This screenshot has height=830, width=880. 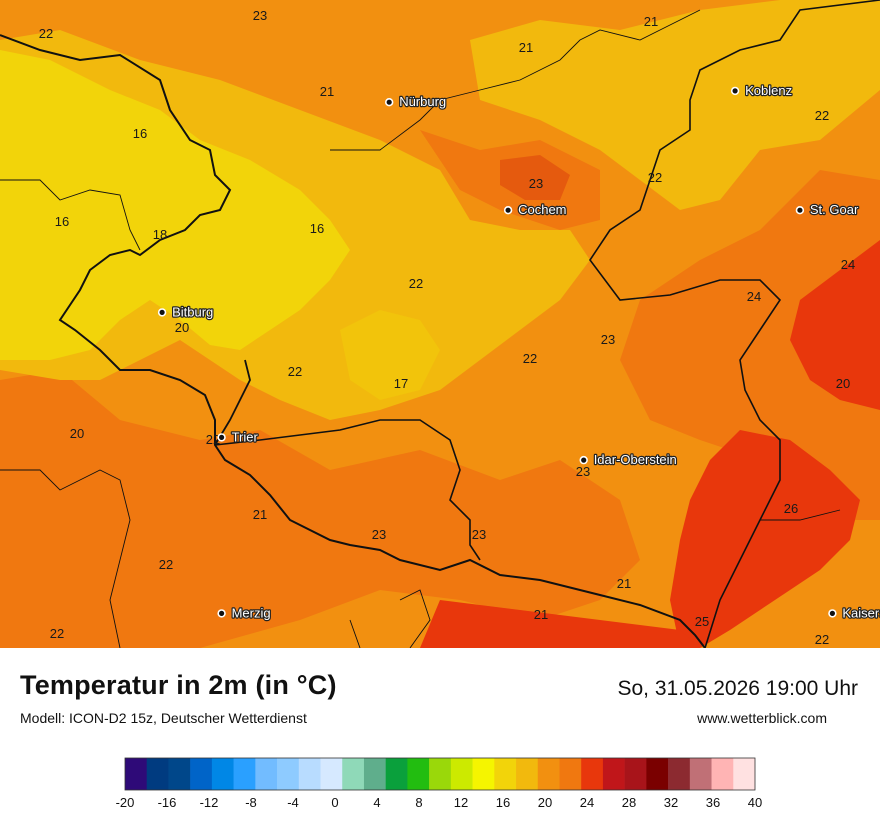 What do you see at coordinates (192, 311) in the screenshot?
I see `city-label: Bitburg` at bounding box center [192, 311].